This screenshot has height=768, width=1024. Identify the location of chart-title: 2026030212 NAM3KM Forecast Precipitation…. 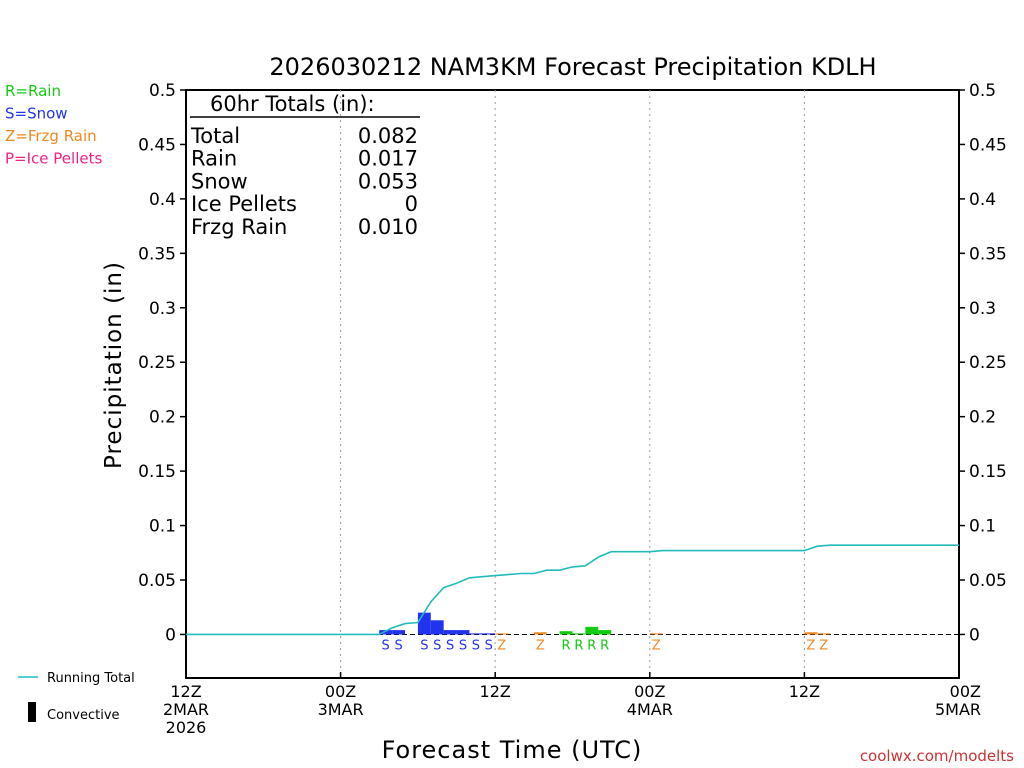
(572, 67).